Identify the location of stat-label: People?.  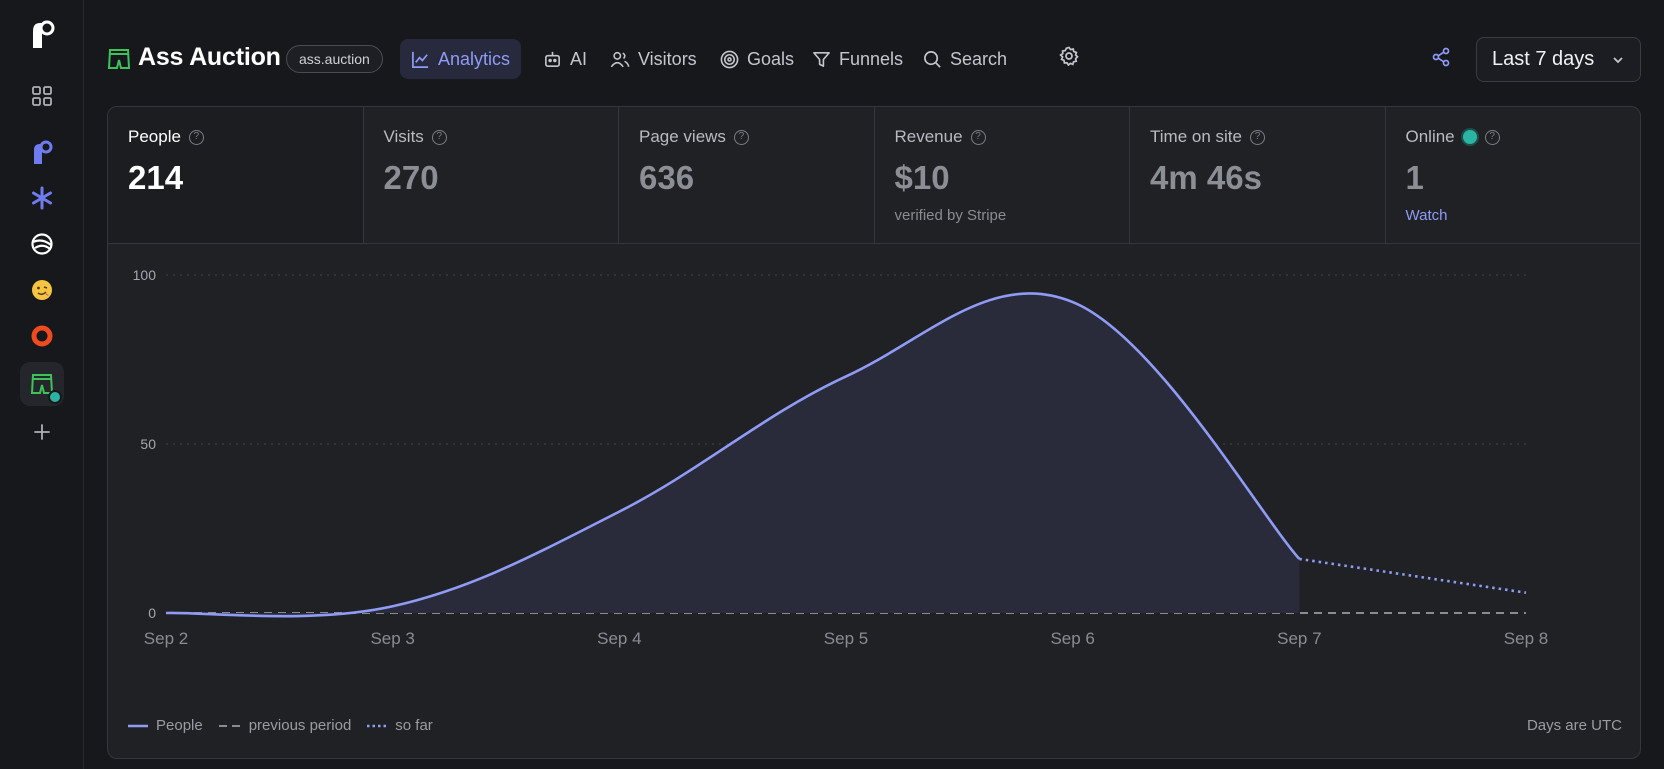
(235, 137).